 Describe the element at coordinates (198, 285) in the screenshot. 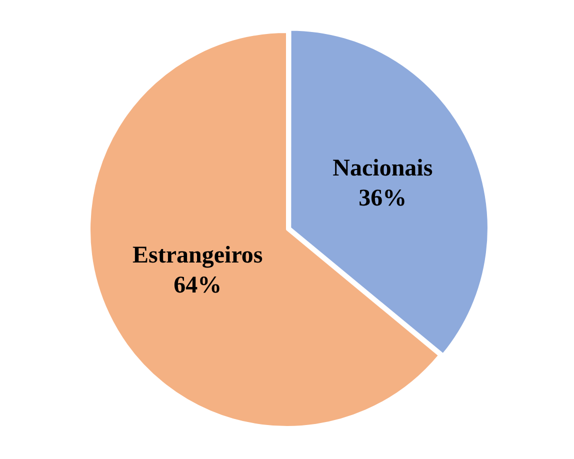

I see `data-label: 64%` at that location.